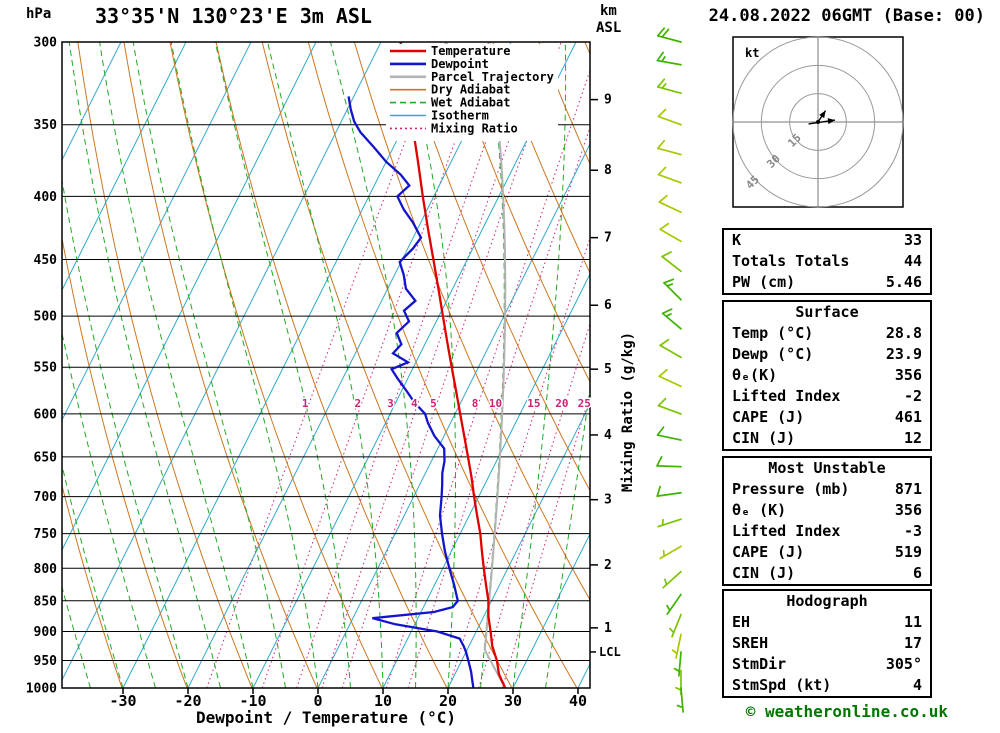 The height and width of the screenshot is (733, 1000). What do you see at coordinates (768, 417) in the screenshot?
I see `stat-label: CAPE (J)` at bounding box center [768, 417].